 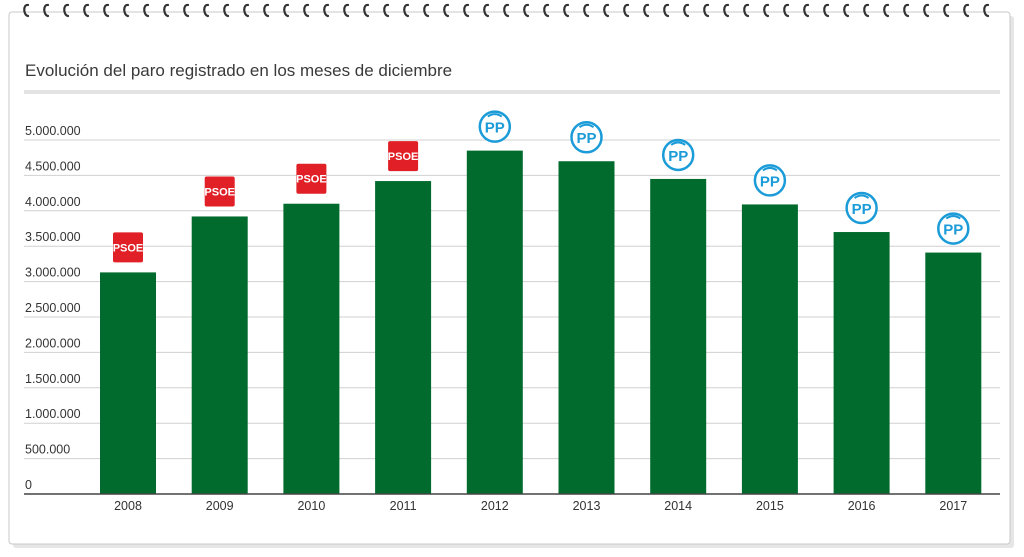 I want to click on y-tick-label: 2.500.000, so click(x=53, y=308).